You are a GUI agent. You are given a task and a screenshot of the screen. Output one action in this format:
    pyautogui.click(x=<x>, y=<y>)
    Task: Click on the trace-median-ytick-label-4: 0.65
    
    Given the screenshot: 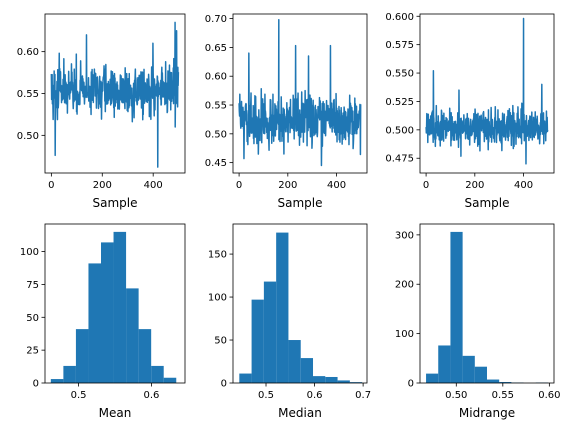 What is the action you would take?
    pyautogui.click(x=216, y=48)
    